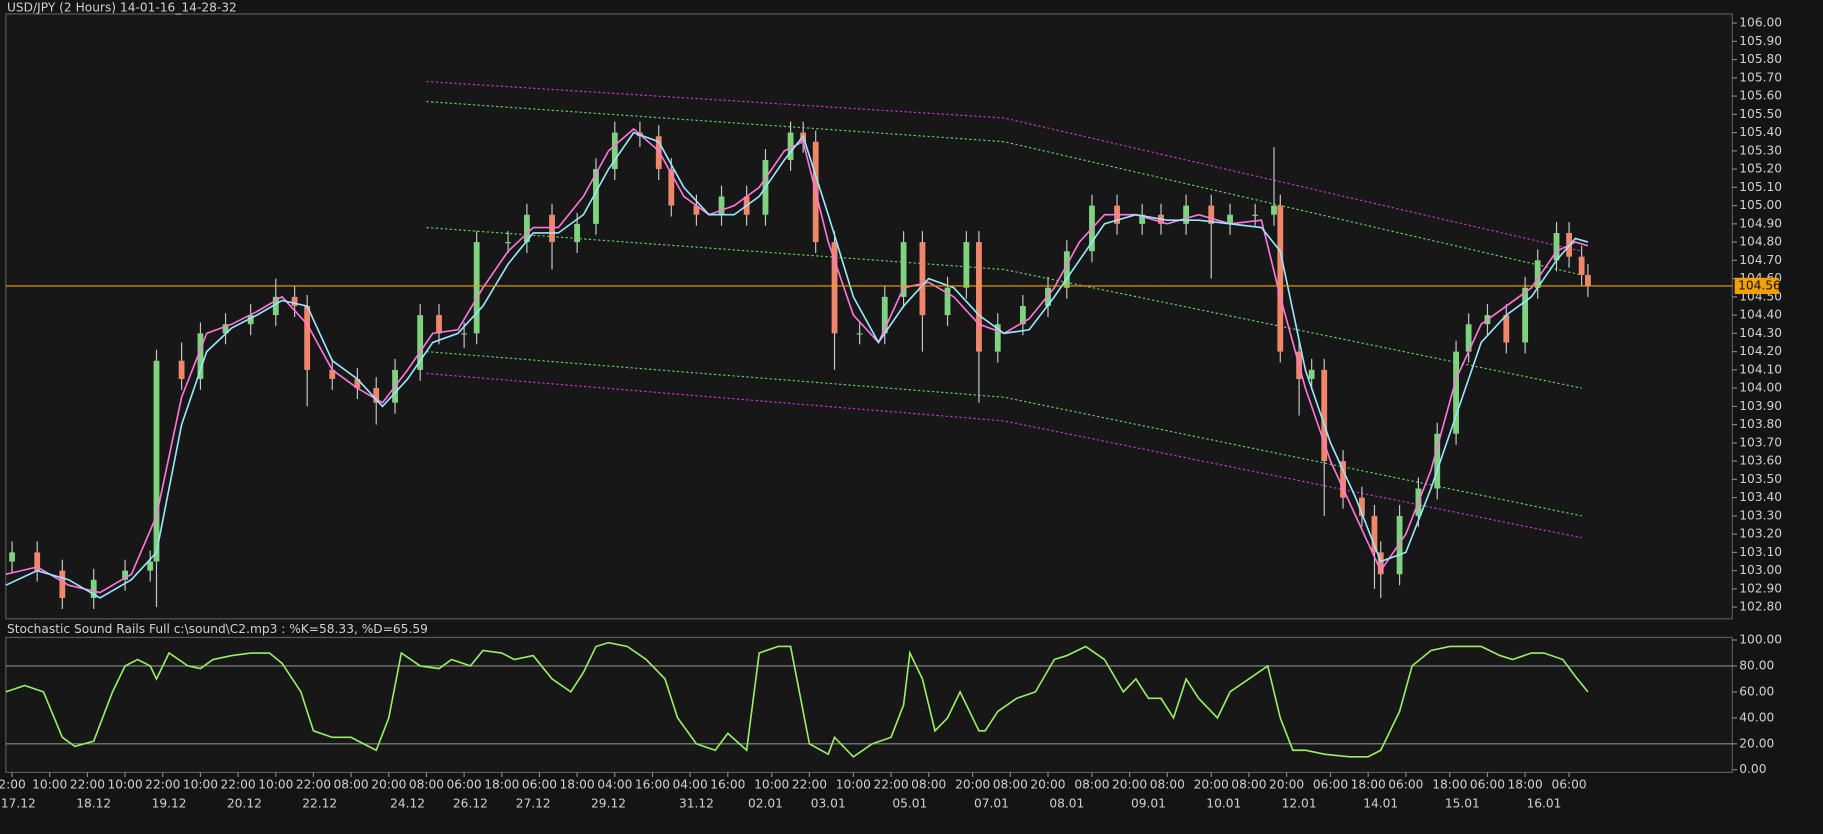 This screenshot has width=1823, height=834. I want to click on y-tick-label: 103.20, so click(1760, 534).